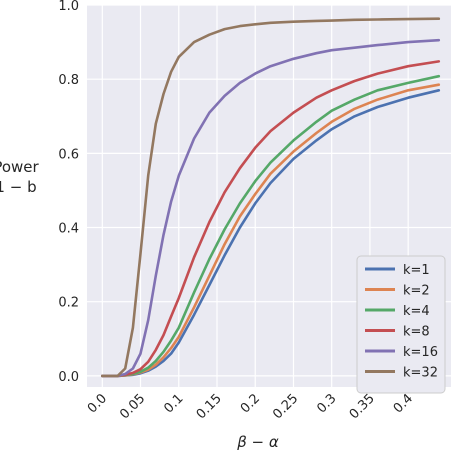 This screenshot has width=456, height=456. I want to click on legend-label: k=1, so click(416, 270).